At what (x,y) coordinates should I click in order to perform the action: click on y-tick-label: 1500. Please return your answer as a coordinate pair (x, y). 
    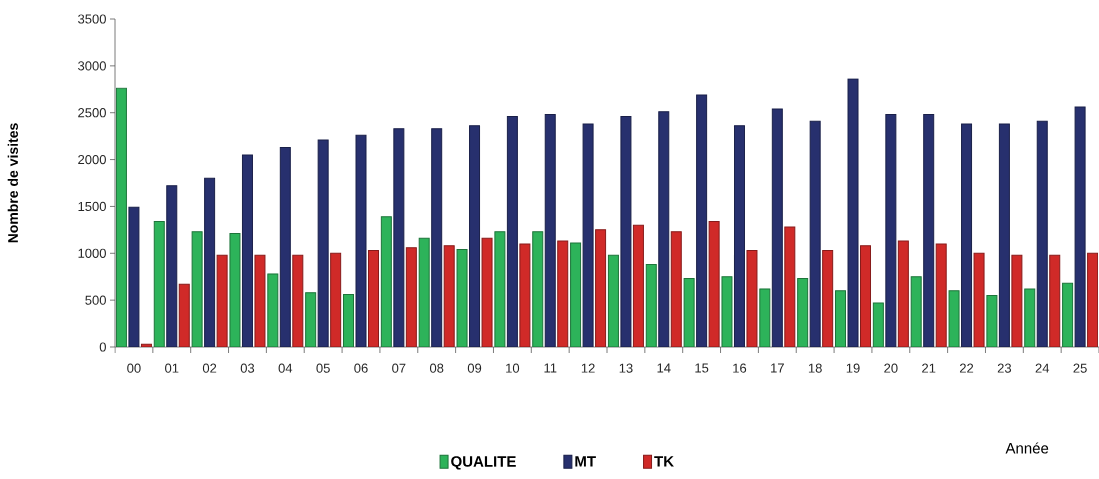
    Looking at the image, I should click on (92, 206).